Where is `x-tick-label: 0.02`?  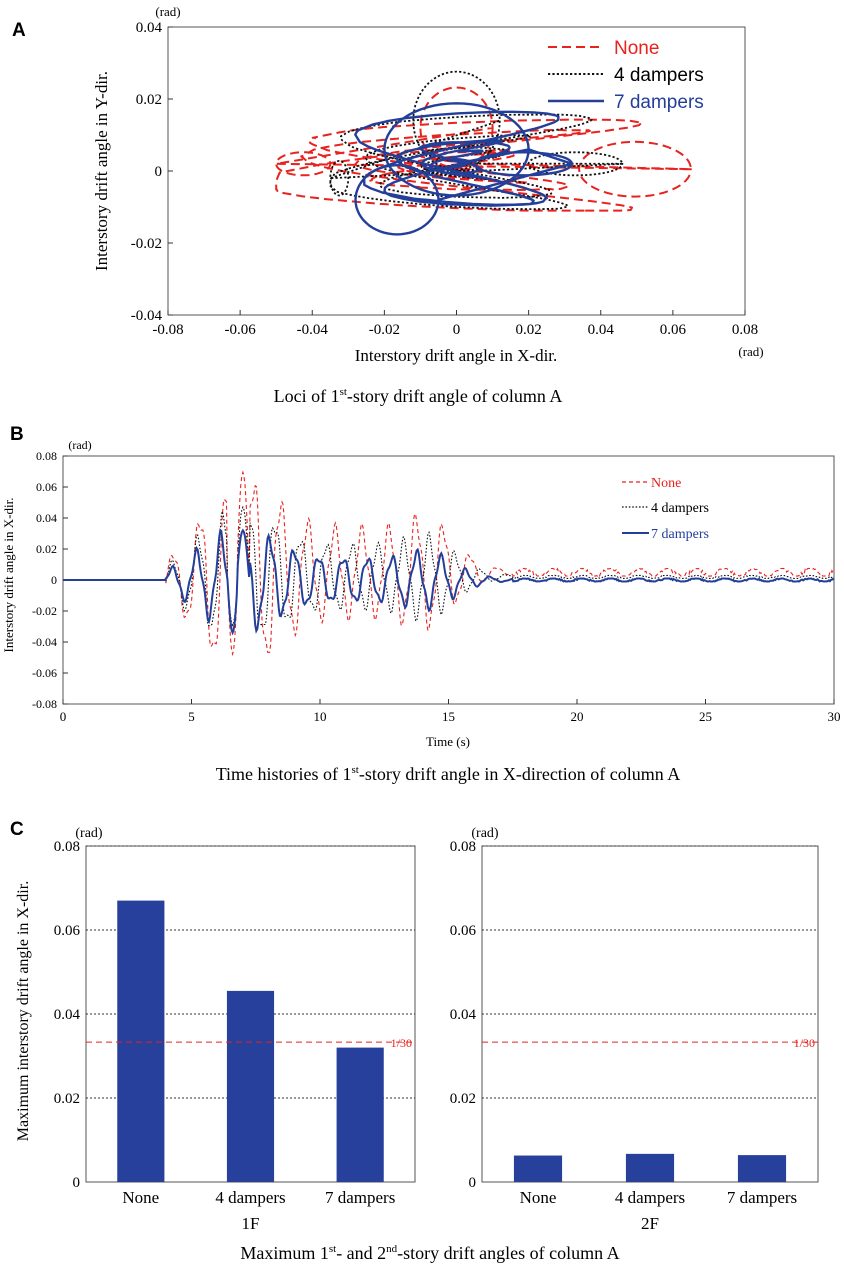
x-tick-label: 0.02 is located at coordinates (529, 330).